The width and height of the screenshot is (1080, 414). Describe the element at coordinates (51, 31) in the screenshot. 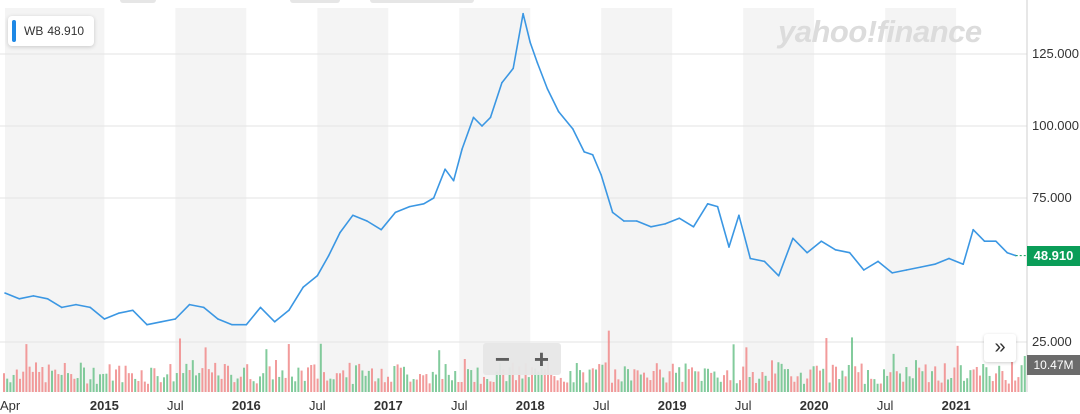

I see `ticker-legend: WB 48.910` at that location.